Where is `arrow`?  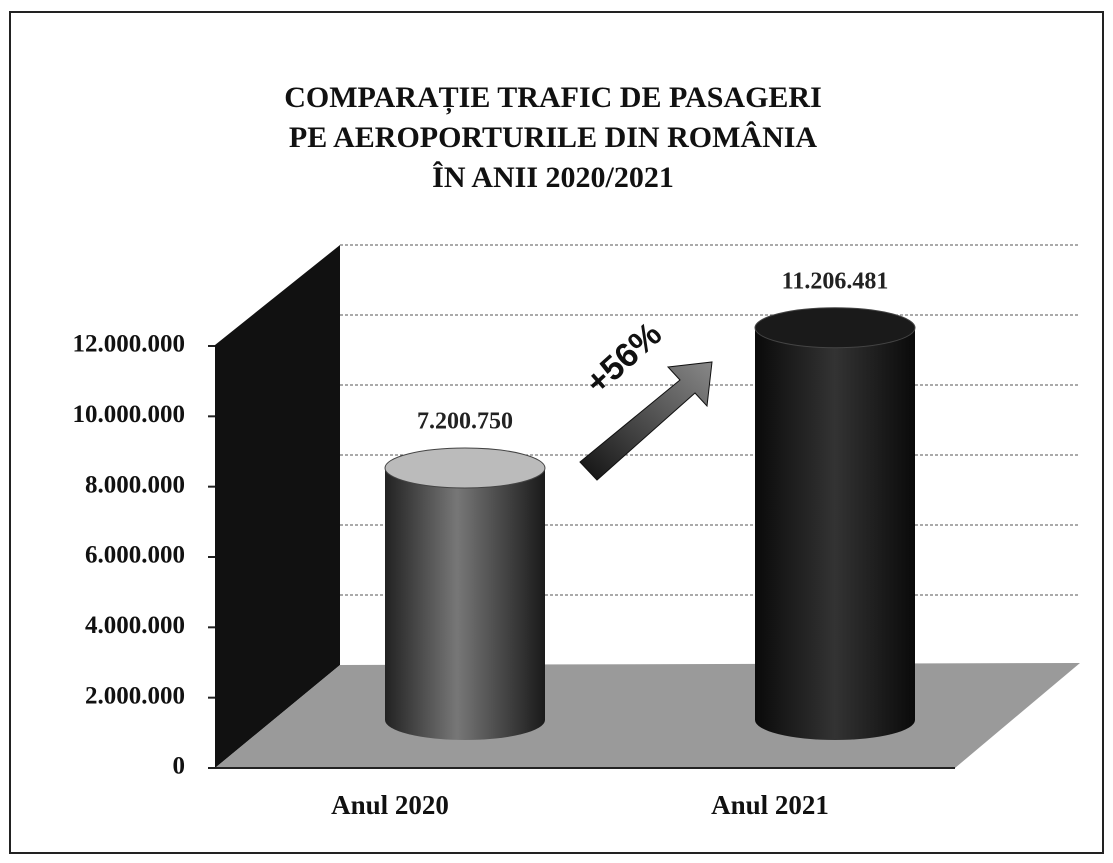 arrow is located at coordinates (646, 421).